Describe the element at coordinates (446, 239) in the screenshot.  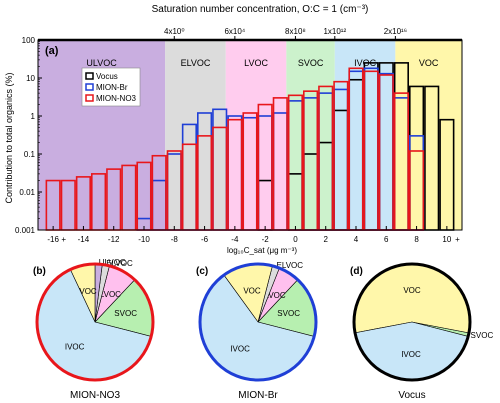
I see `x-tick-label: 10` at that location.